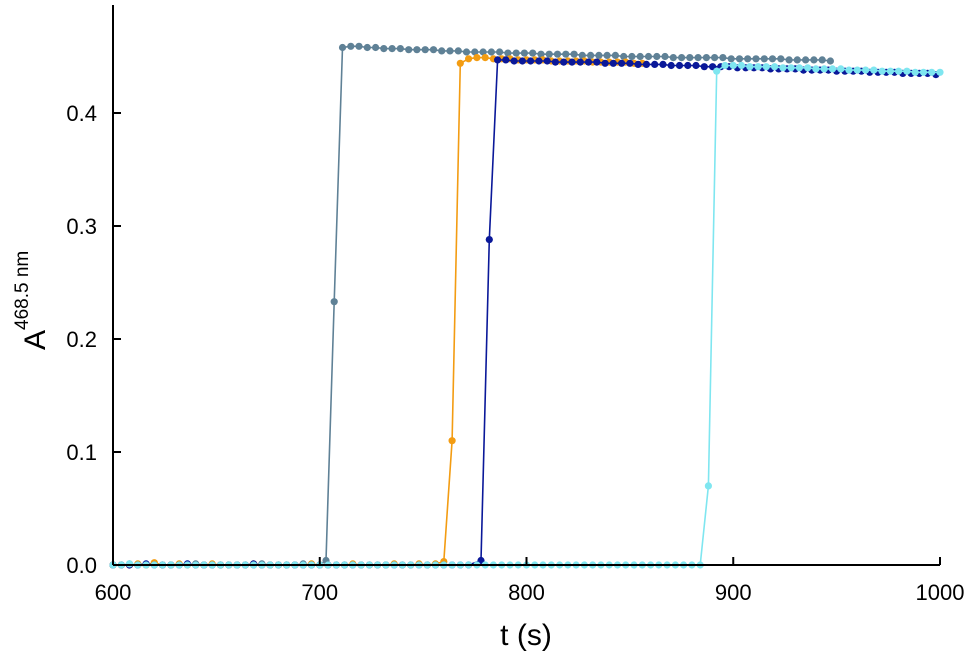 The height and width of the screenshot is (658, 972). I want to click on x-tick-label: 800, so click(526, 592).